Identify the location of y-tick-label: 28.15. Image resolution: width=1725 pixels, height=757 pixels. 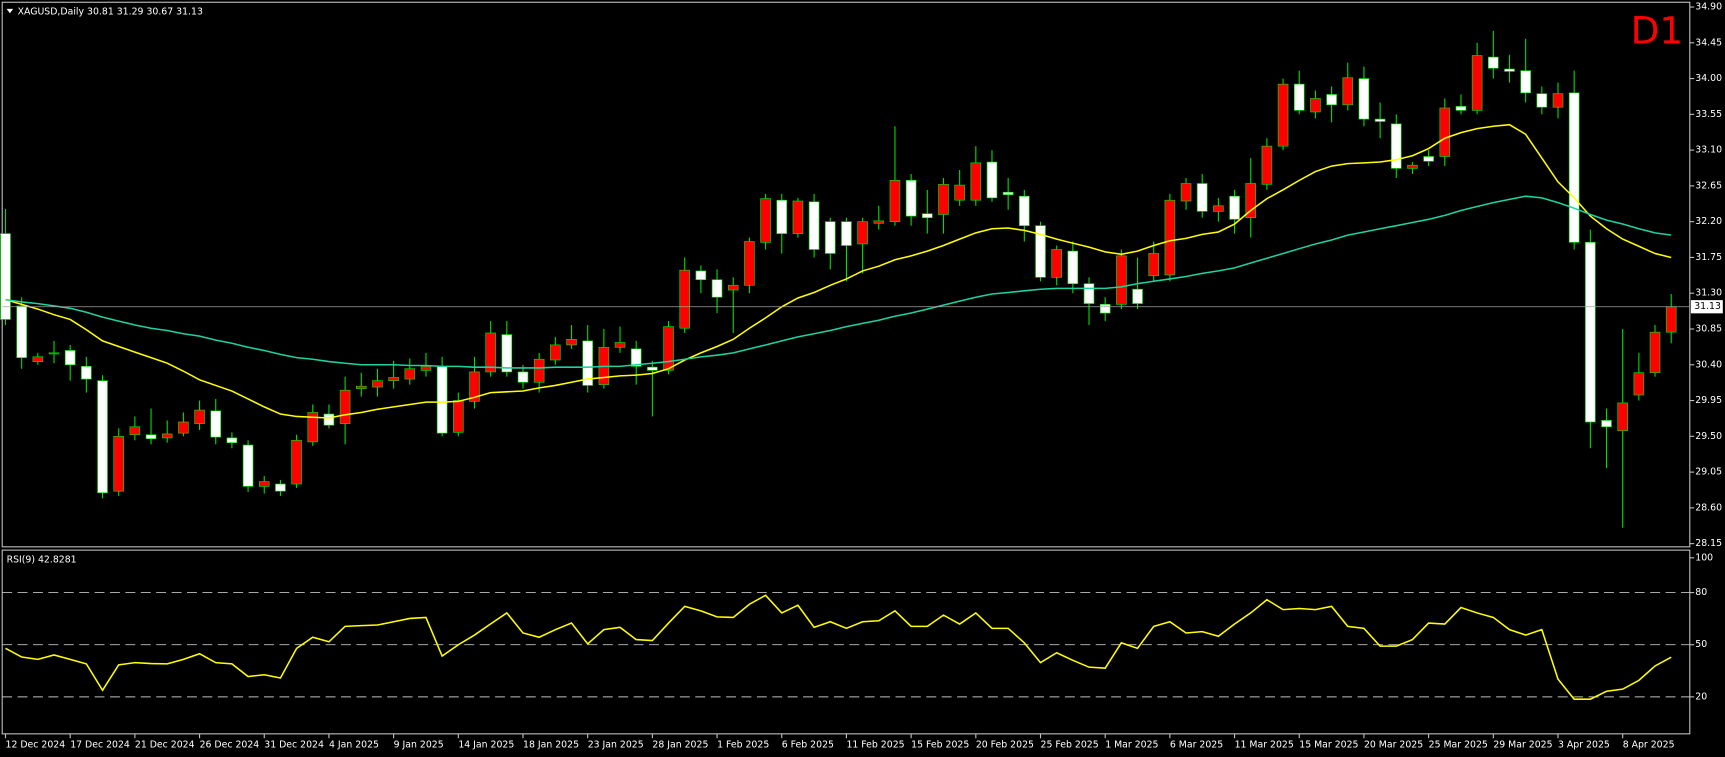
(1708, 543).